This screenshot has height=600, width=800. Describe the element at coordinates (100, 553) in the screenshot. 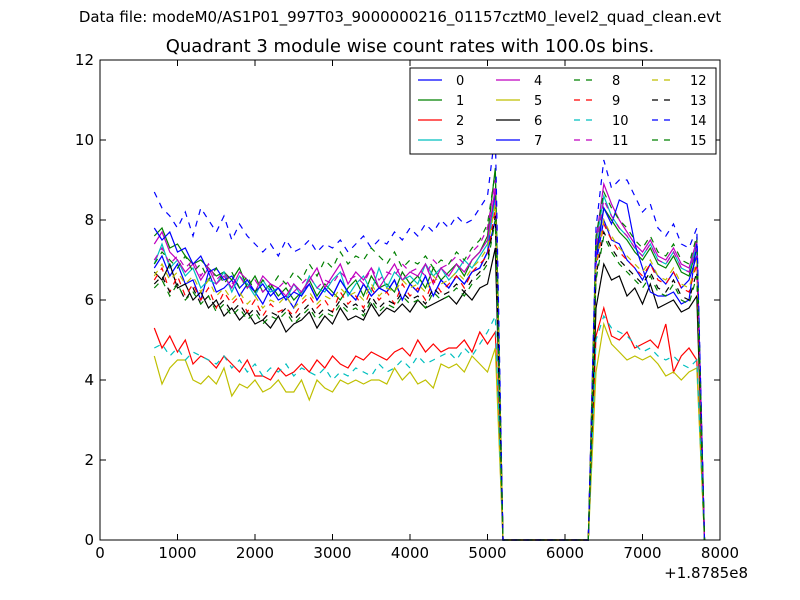

I see `x-tick-label: 0` at that location.